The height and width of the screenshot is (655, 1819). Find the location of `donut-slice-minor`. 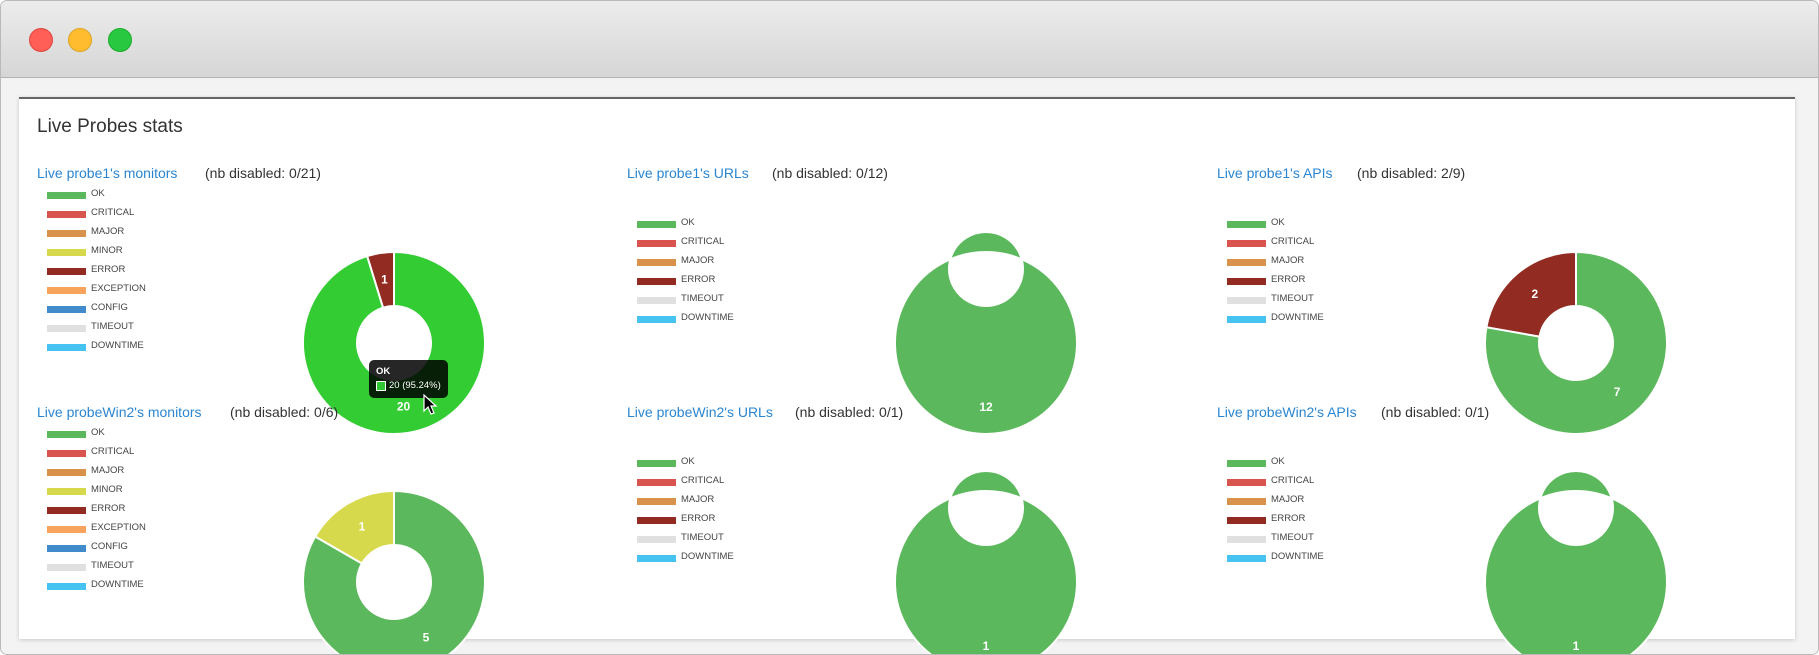

donut-slice-minor is located at coordinates (354, 527).